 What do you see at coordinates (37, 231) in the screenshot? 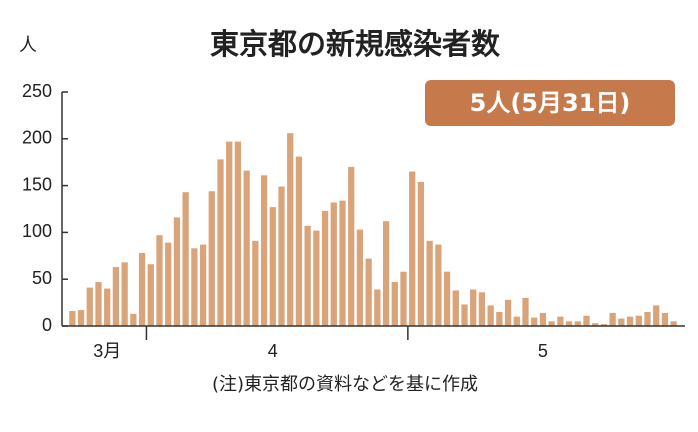
I see `y-tick-label: 100` at bounding box center [37, 231].